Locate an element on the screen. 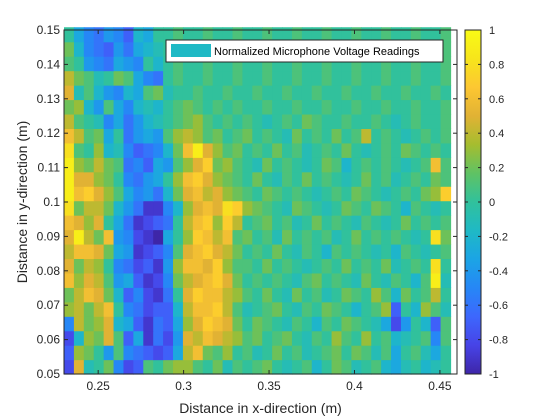  x-tick-label: 0.3 is located at coordinates (183, 386).